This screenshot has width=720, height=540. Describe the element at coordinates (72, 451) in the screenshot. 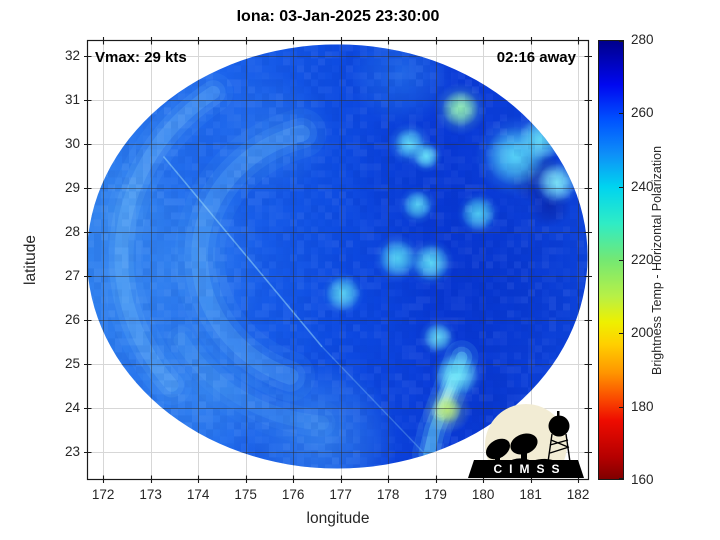

I see `y-tick-label: 23` at that location.